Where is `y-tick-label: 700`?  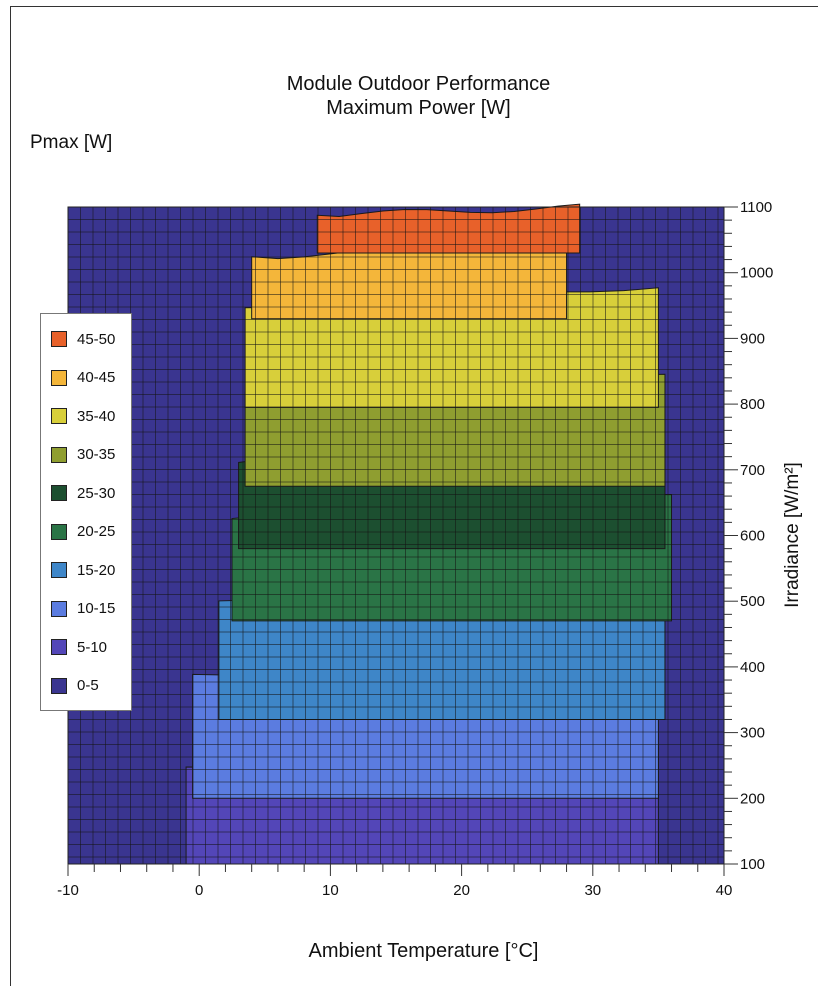
y-tick-label: 700 is located at coordinates (752, 470).